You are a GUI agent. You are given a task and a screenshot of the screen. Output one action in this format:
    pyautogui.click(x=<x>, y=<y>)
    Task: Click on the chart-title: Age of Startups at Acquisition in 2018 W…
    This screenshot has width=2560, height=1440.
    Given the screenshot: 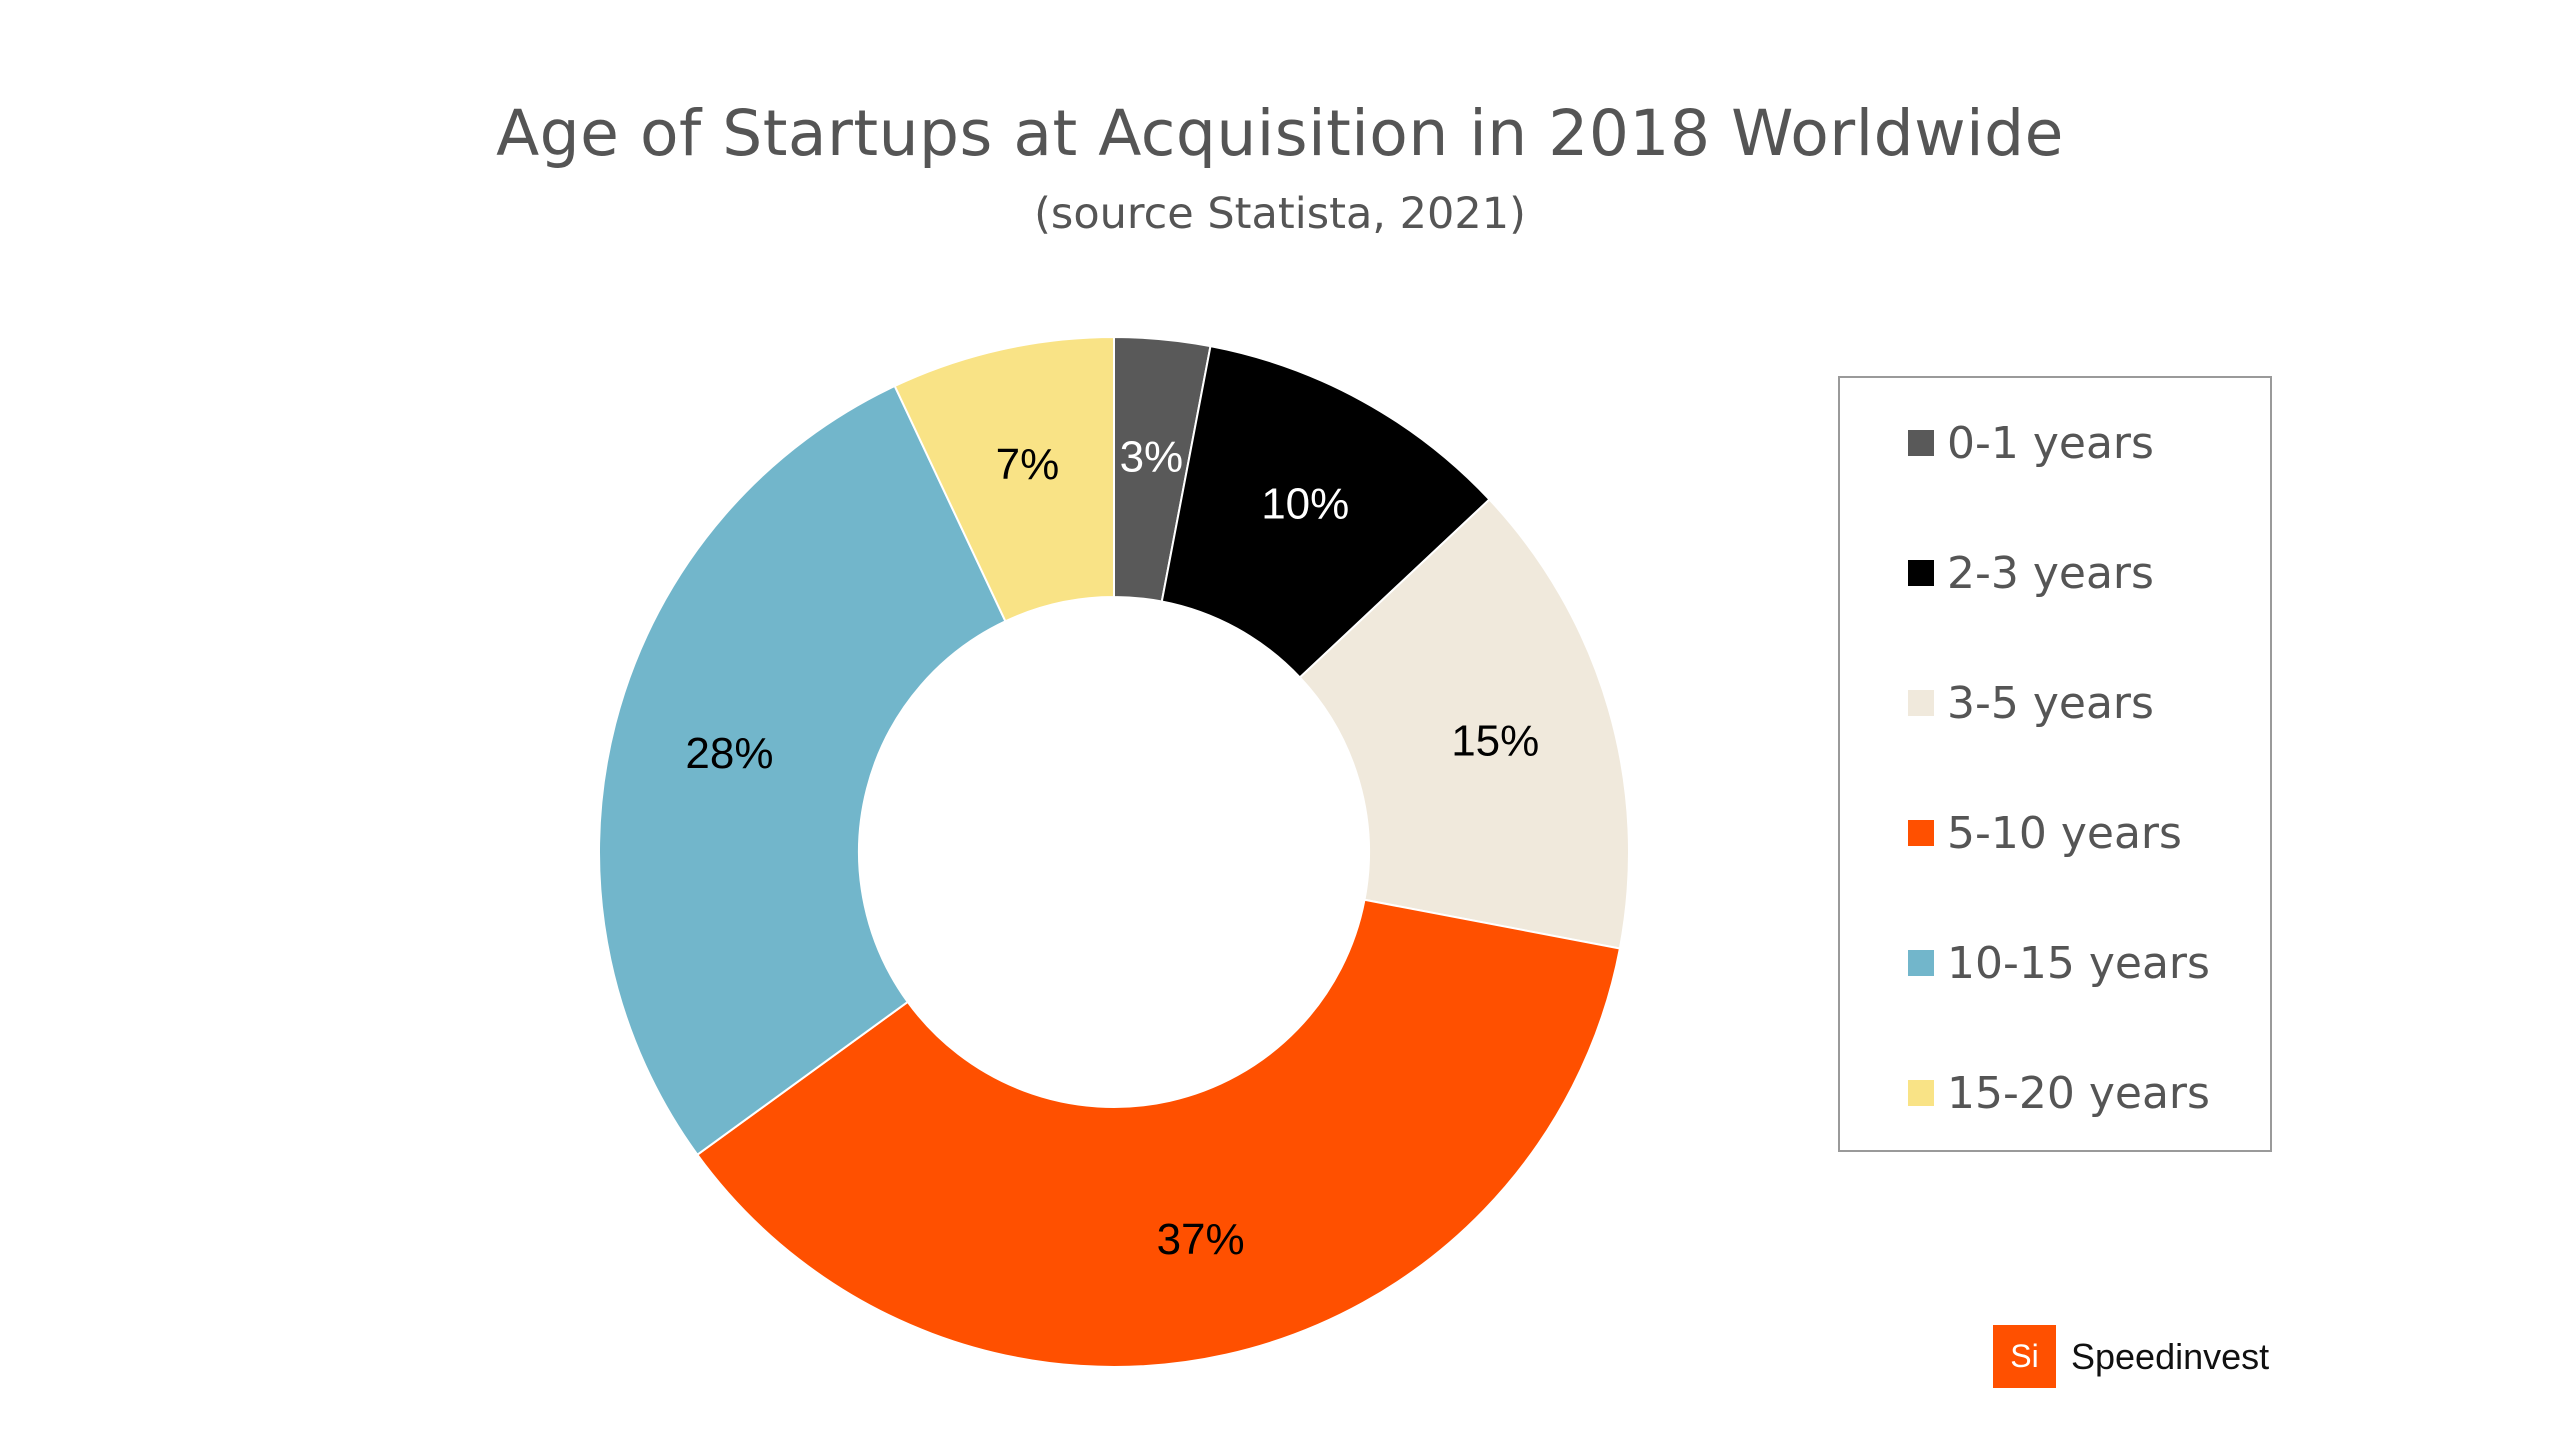 What is the action you would take?
    pyautogui.click(x=1280, y=133)
    